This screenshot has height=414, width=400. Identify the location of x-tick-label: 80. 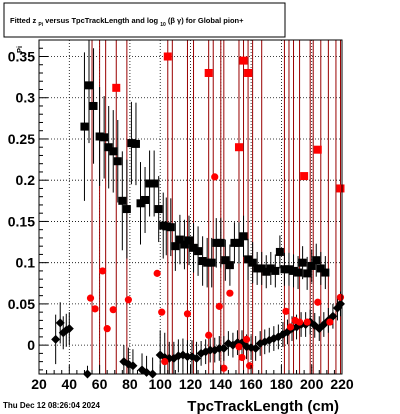
(130, 384).